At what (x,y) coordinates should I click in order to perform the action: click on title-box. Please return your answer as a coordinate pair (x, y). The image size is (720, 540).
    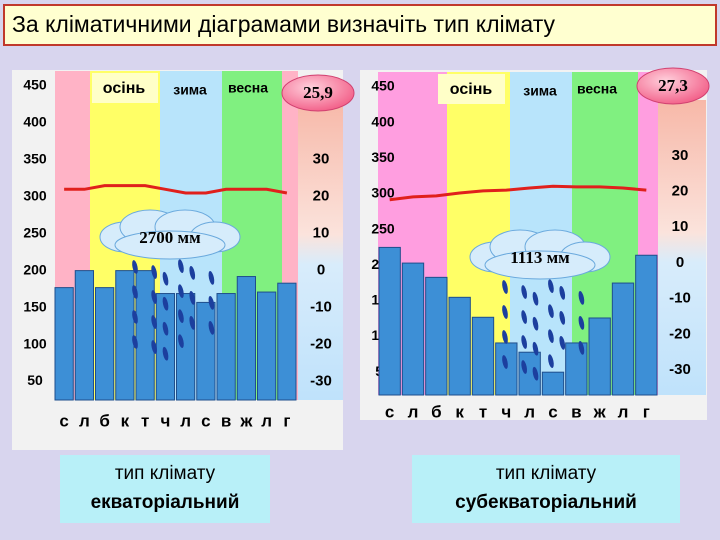
    Looking at the image, I should click on (360, 25).